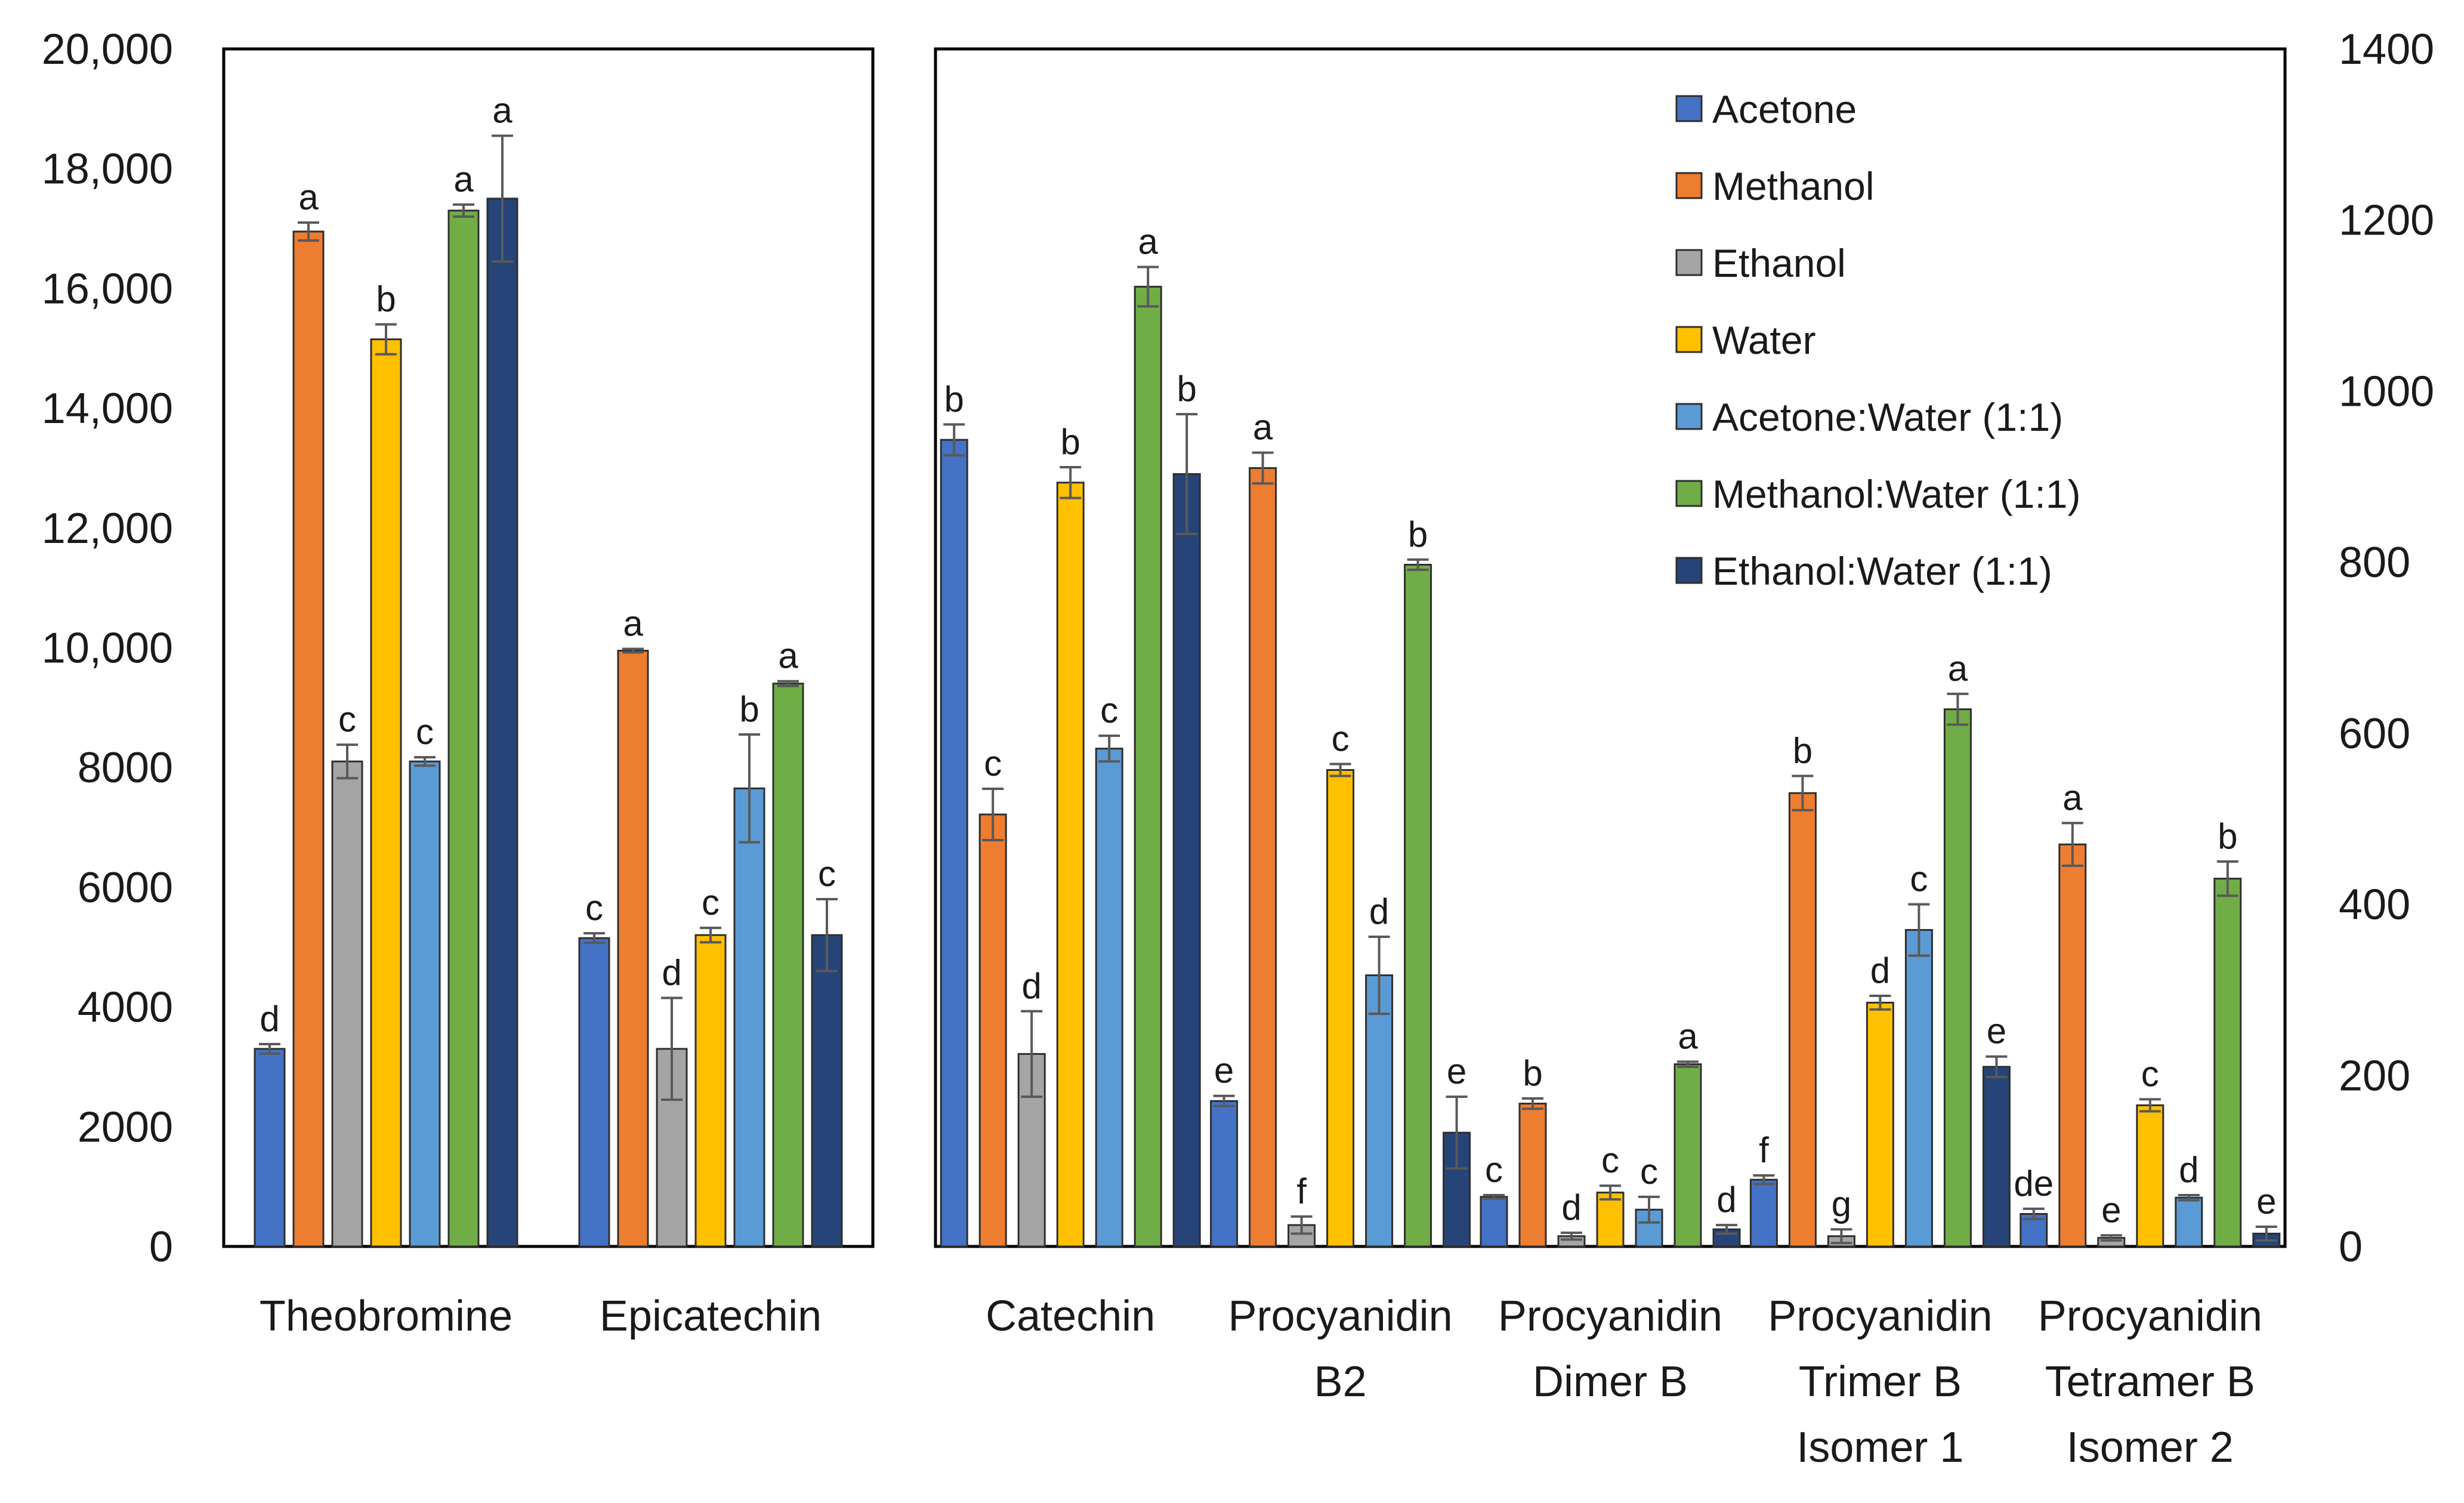 The image size is (2464, 1503). What do you see at coordinates (386, 1316) in the screenshot?
I see `category-label: Theobromine` at bounding box center [386, 1316].